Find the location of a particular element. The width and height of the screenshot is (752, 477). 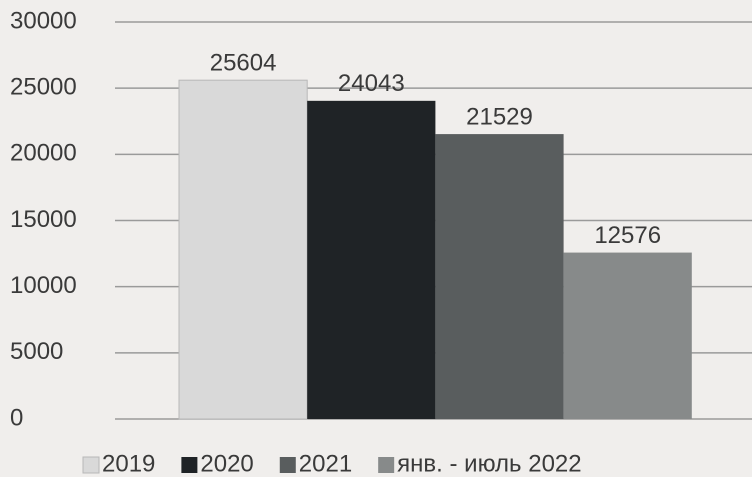

legend-label: янв. - июль 2022 is located at coordinates (489, 463).